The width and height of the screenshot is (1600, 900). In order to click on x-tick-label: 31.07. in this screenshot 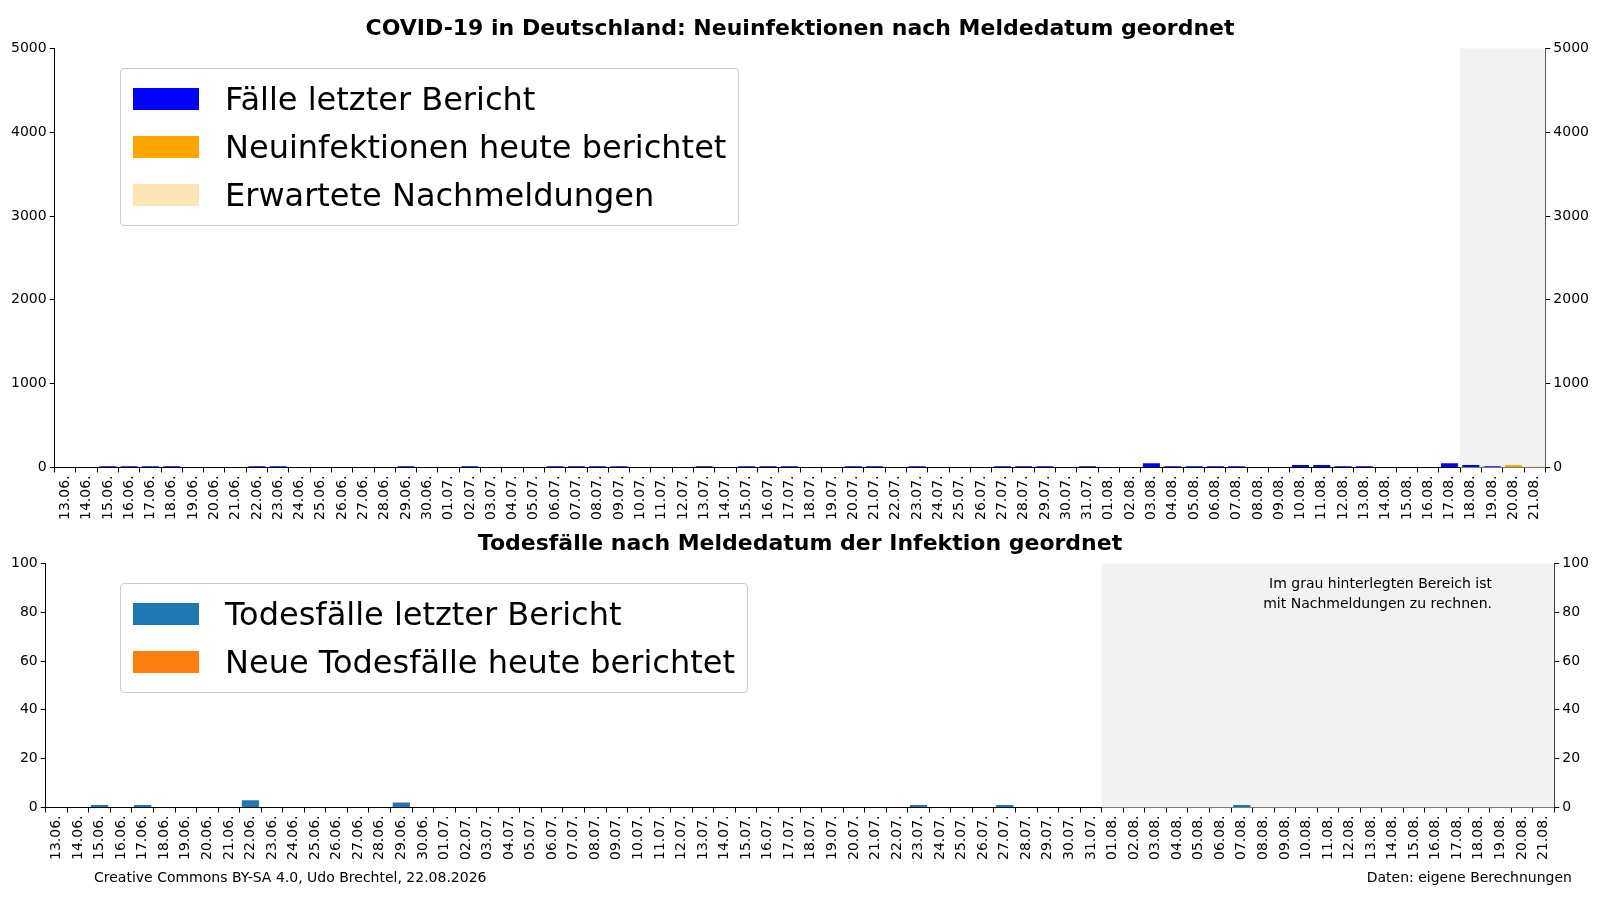, I will do `click(1086, 497)`.